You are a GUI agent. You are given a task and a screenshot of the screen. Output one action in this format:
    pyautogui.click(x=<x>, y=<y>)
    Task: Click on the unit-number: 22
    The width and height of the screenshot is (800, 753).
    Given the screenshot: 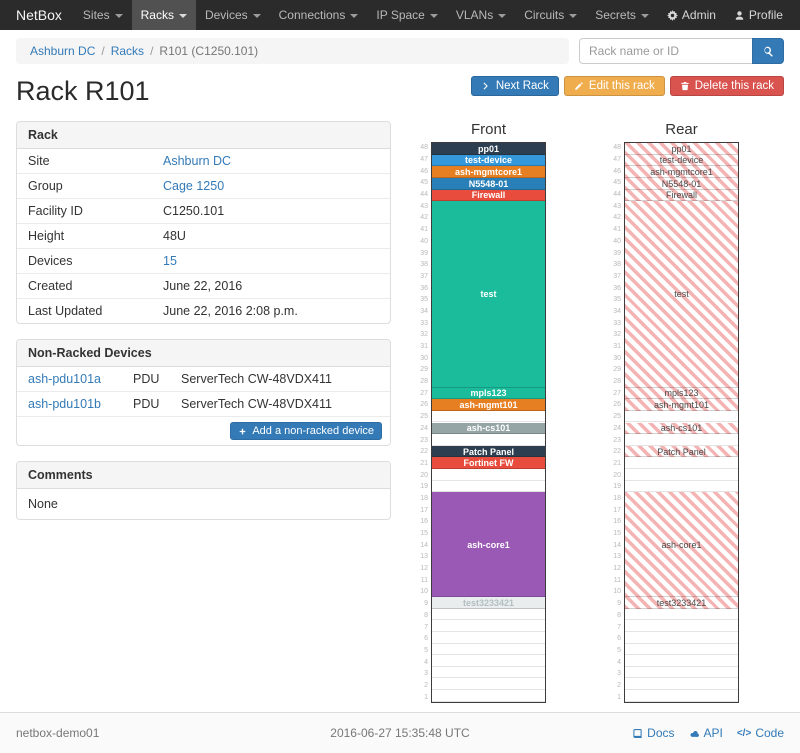 What is the action you would take?
    pyautogui.click(x=617, y=452)
    